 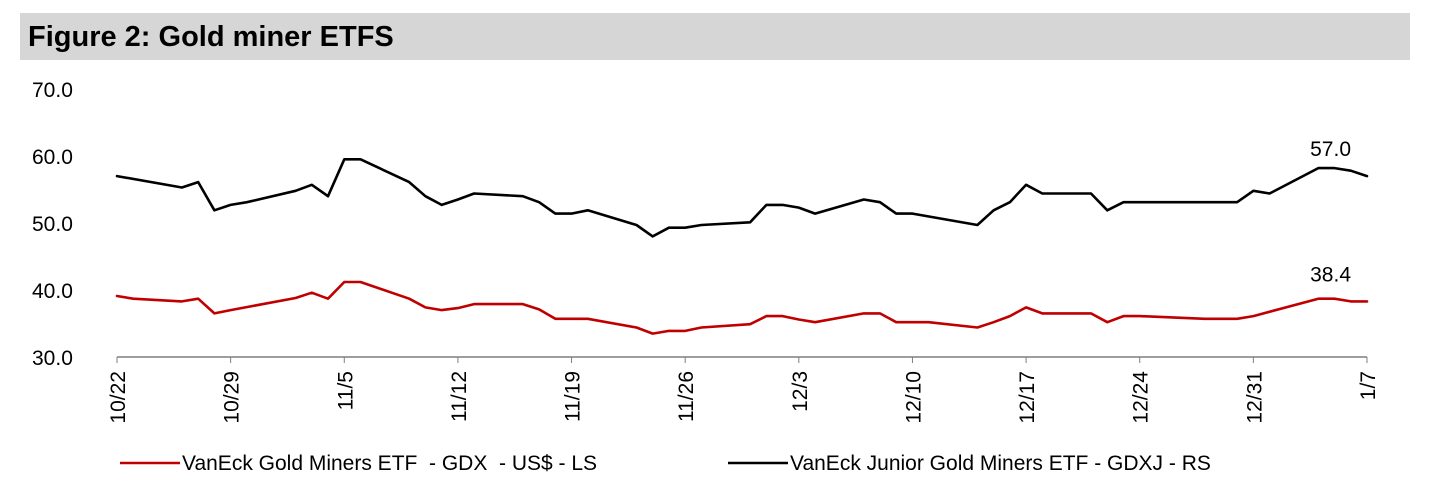 I want to click on x-tick-label: 12/17, so click(x=1027, y=397).